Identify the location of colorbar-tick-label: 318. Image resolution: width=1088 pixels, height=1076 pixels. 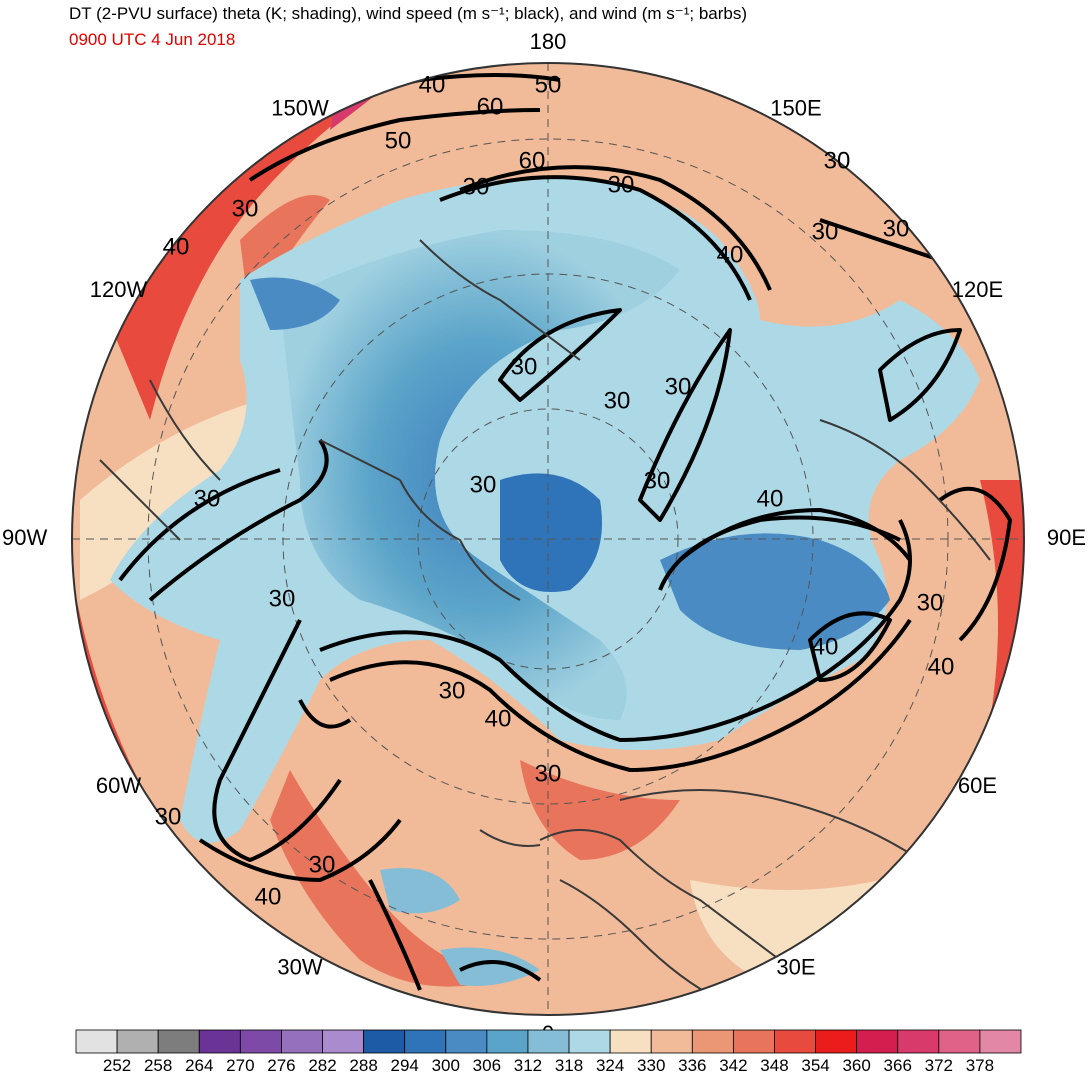
(569, 1065).